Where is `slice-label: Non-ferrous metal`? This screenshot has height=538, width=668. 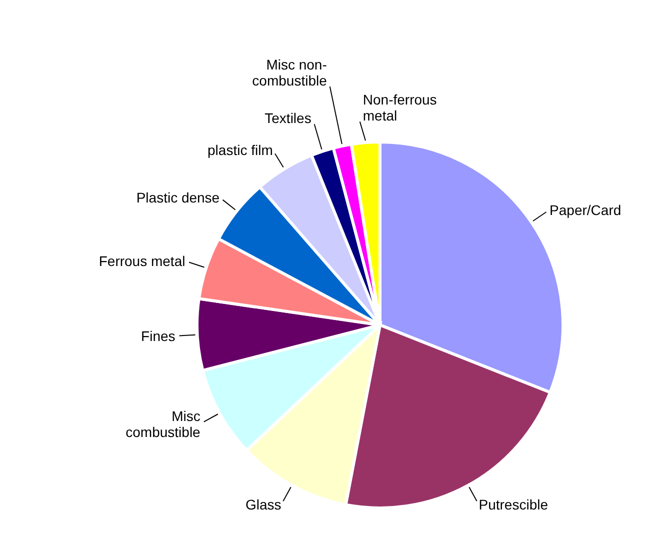 slice-label: Non-ferrous metal is located at coordinates (399, 108).